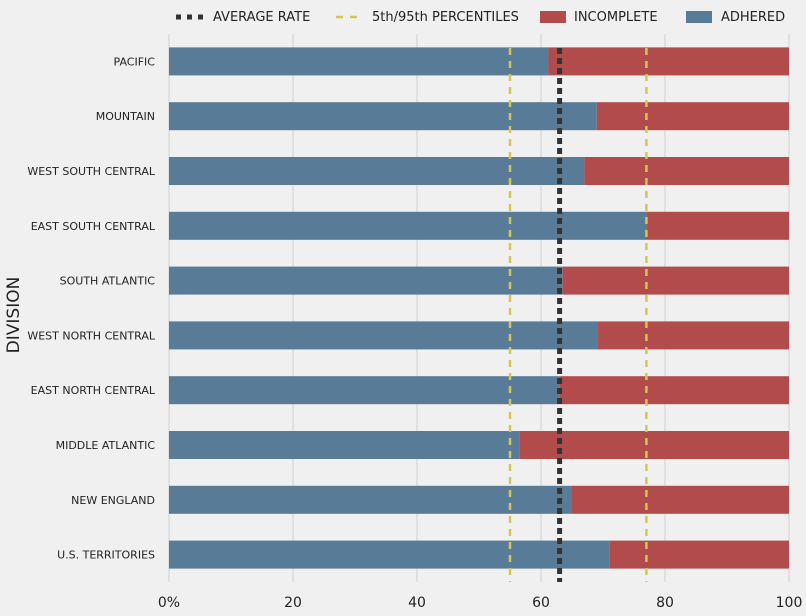 The width and height of the screenshot is (806, 616). I want to click on category-label: U.S. TERRITORIES, so click(106, 555).